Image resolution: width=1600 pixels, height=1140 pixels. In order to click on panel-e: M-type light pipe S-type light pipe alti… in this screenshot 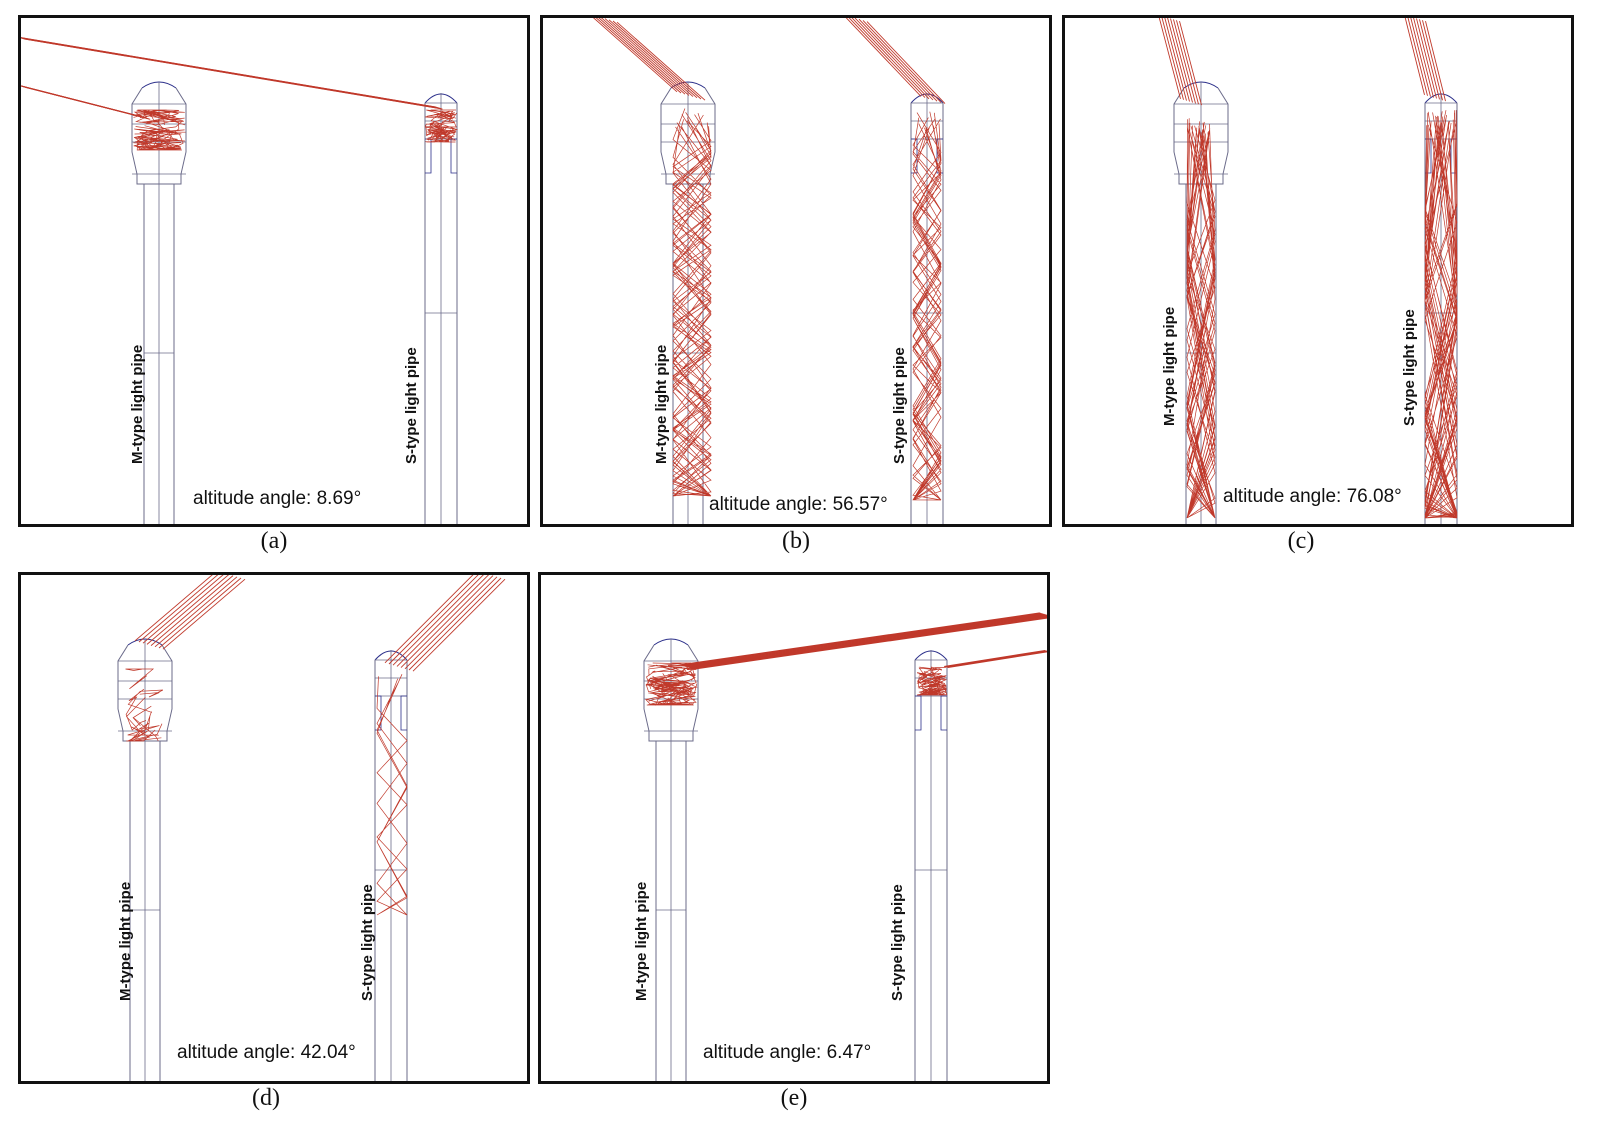, I will do `click(794, 828)`.